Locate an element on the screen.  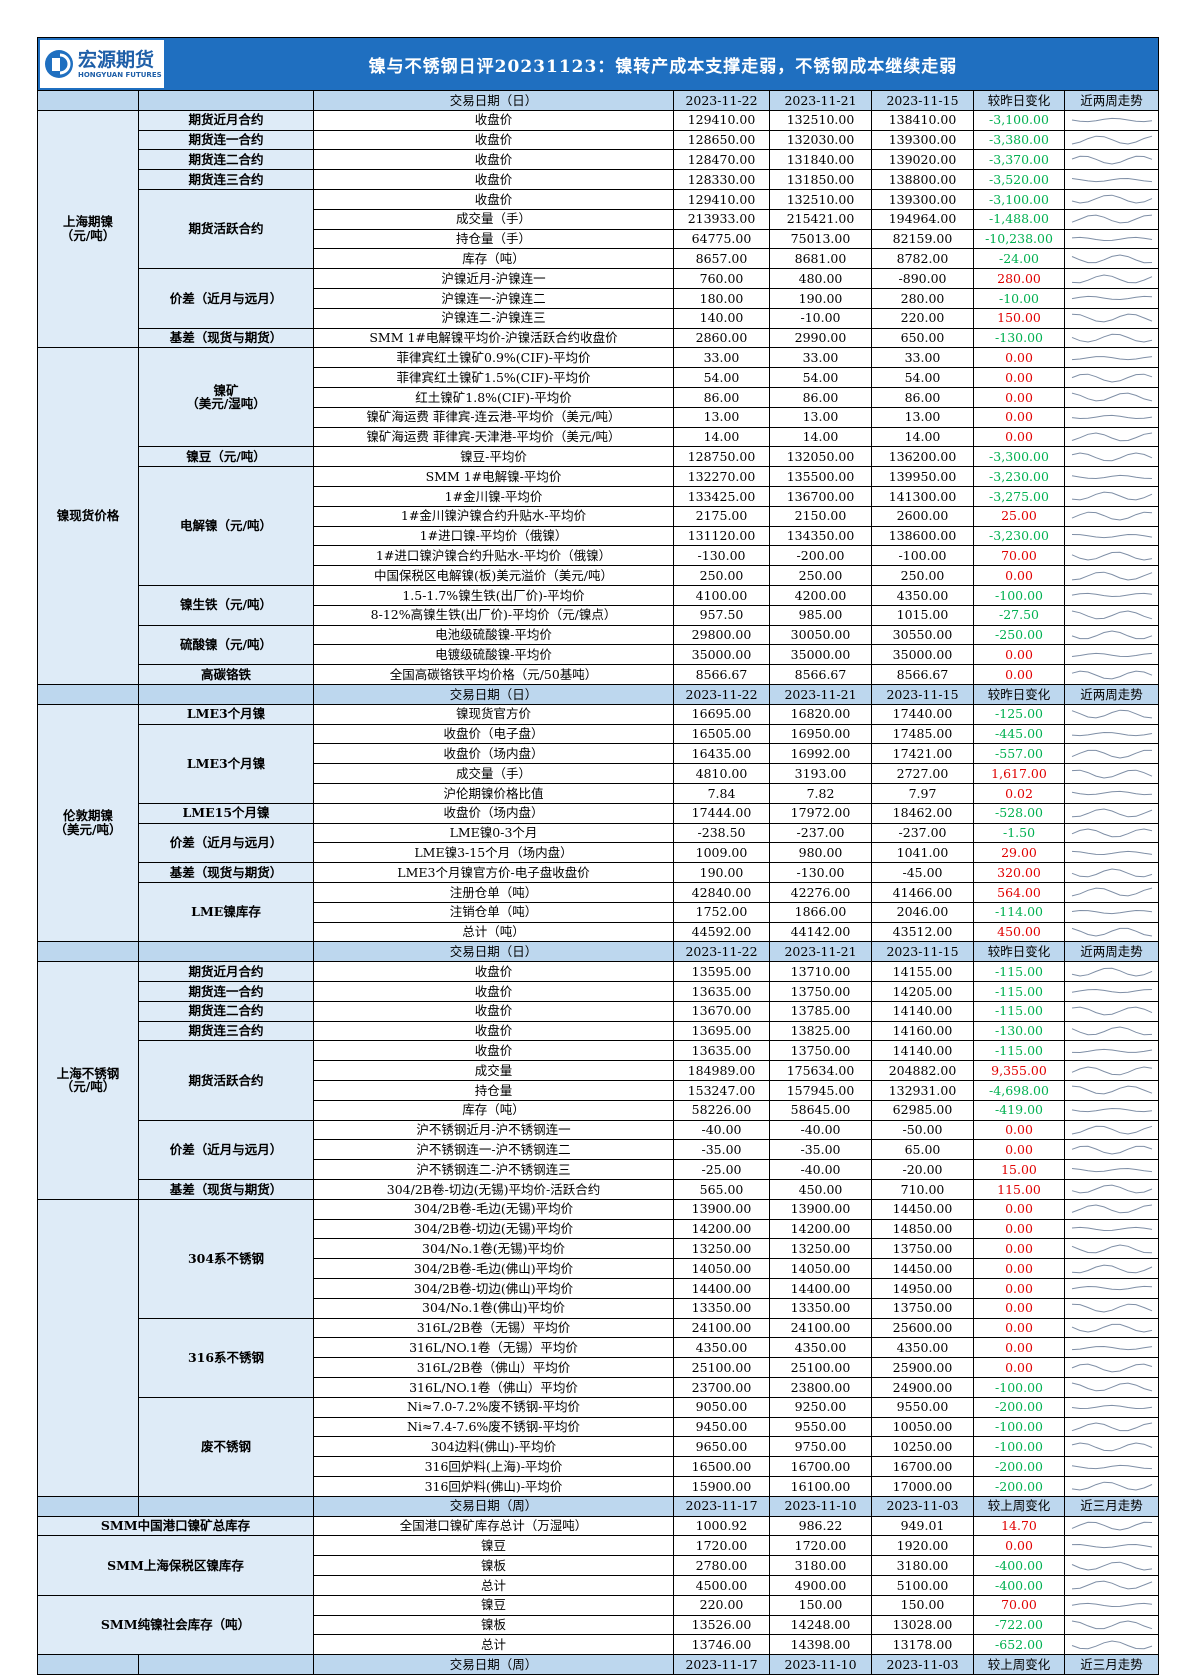
item-name: 成交量（手） is located at coordinates (494, 219).